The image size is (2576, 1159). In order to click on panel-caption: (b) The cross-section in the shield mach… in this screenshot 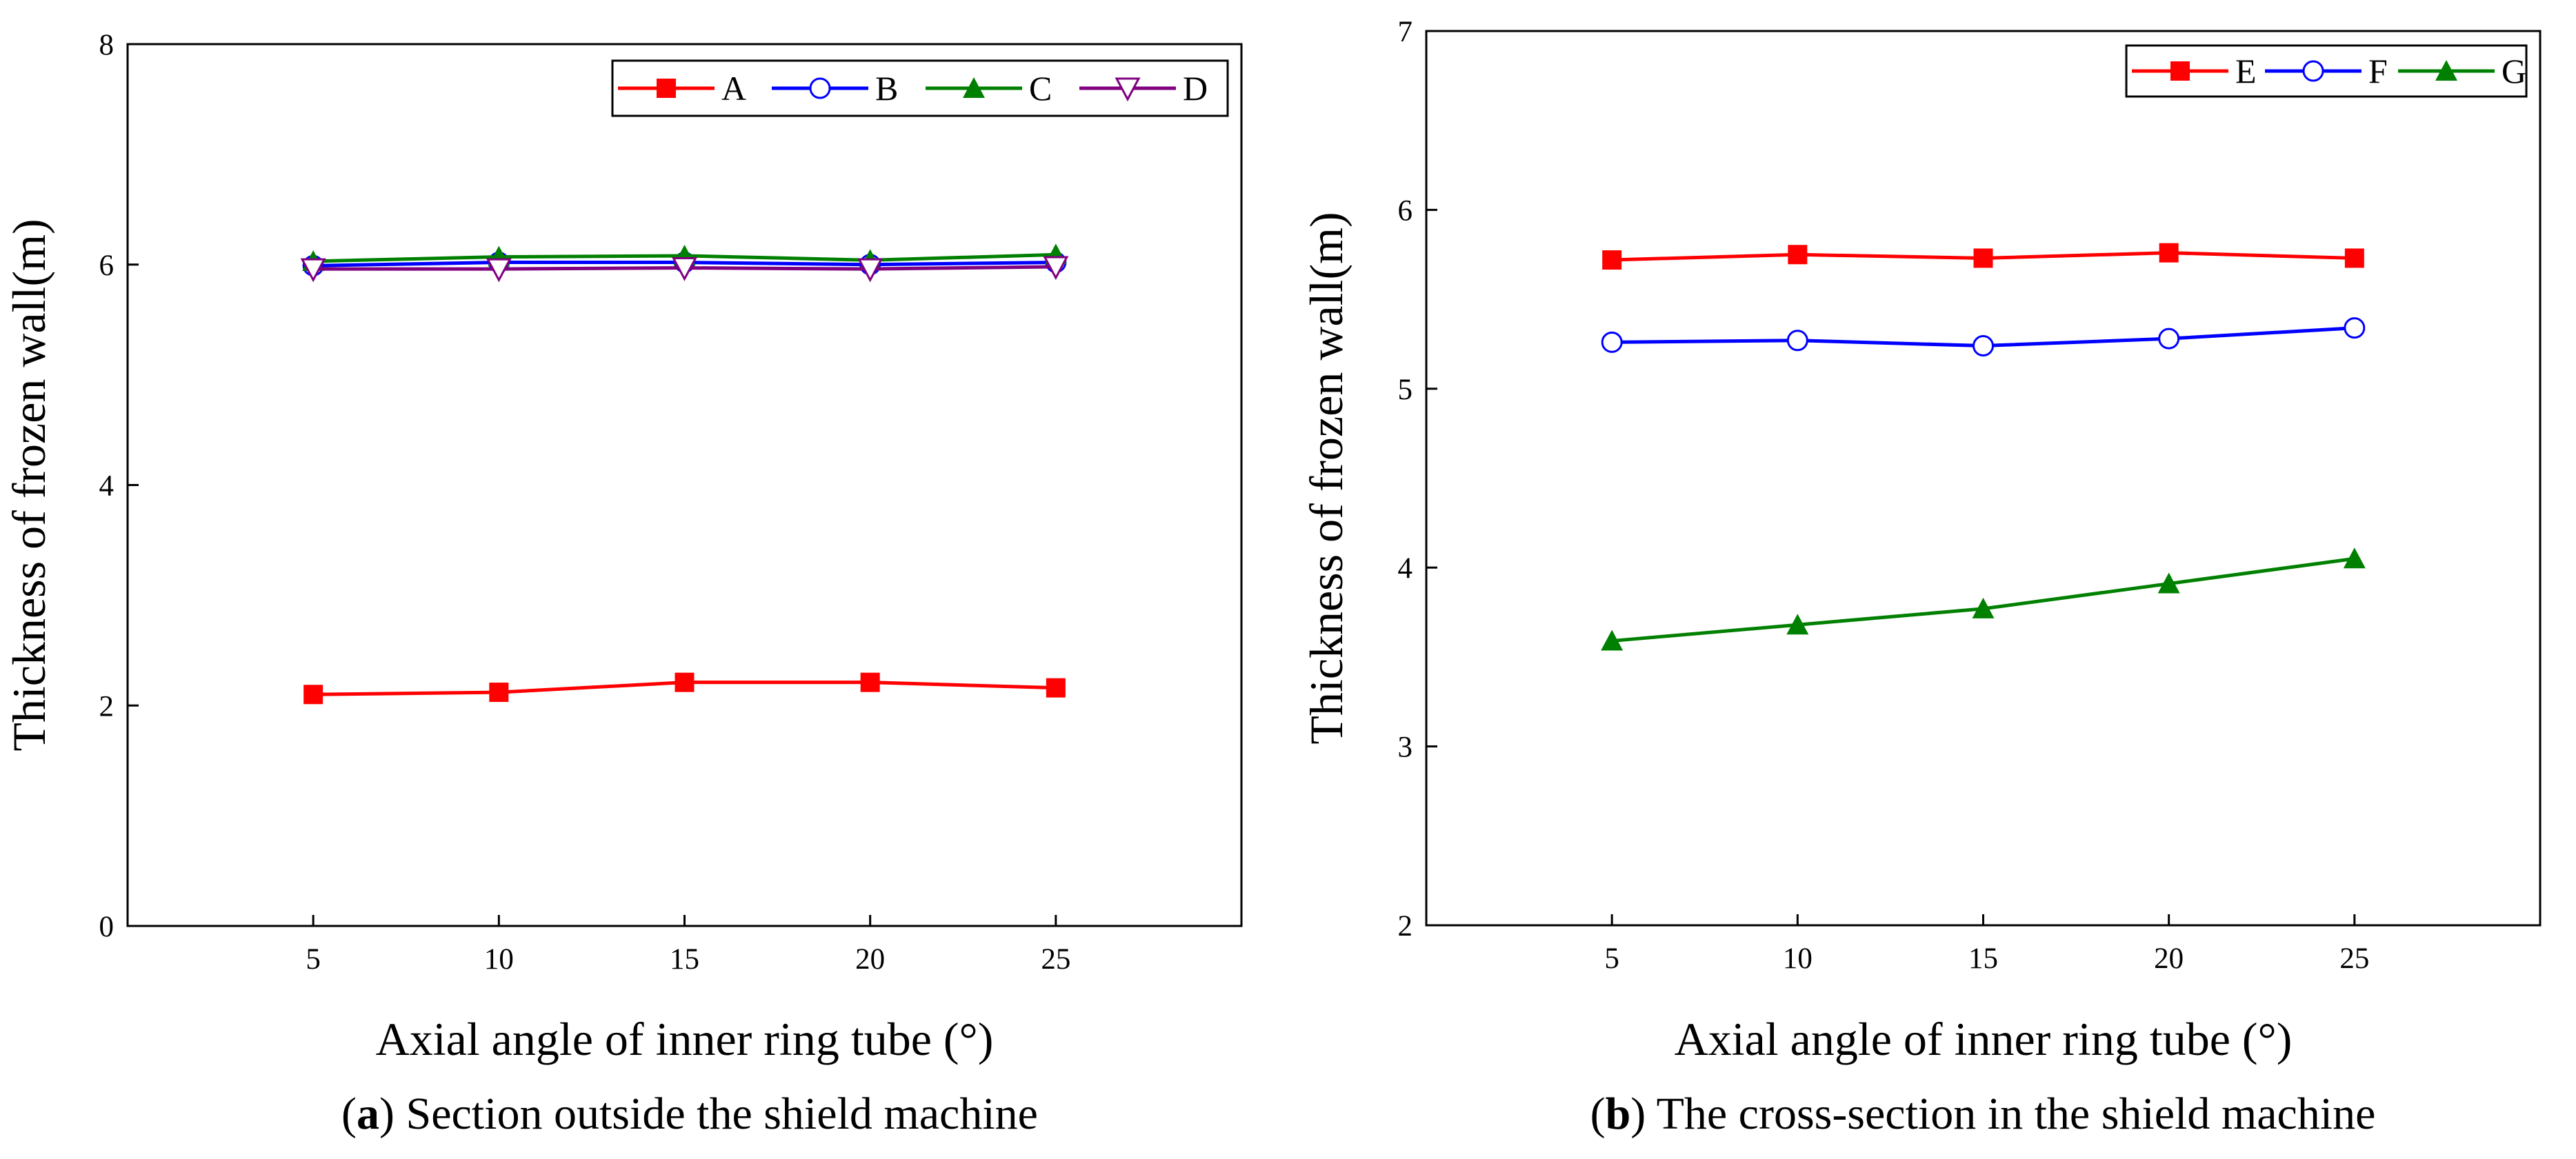, I will do `click(1983, 1114)`.